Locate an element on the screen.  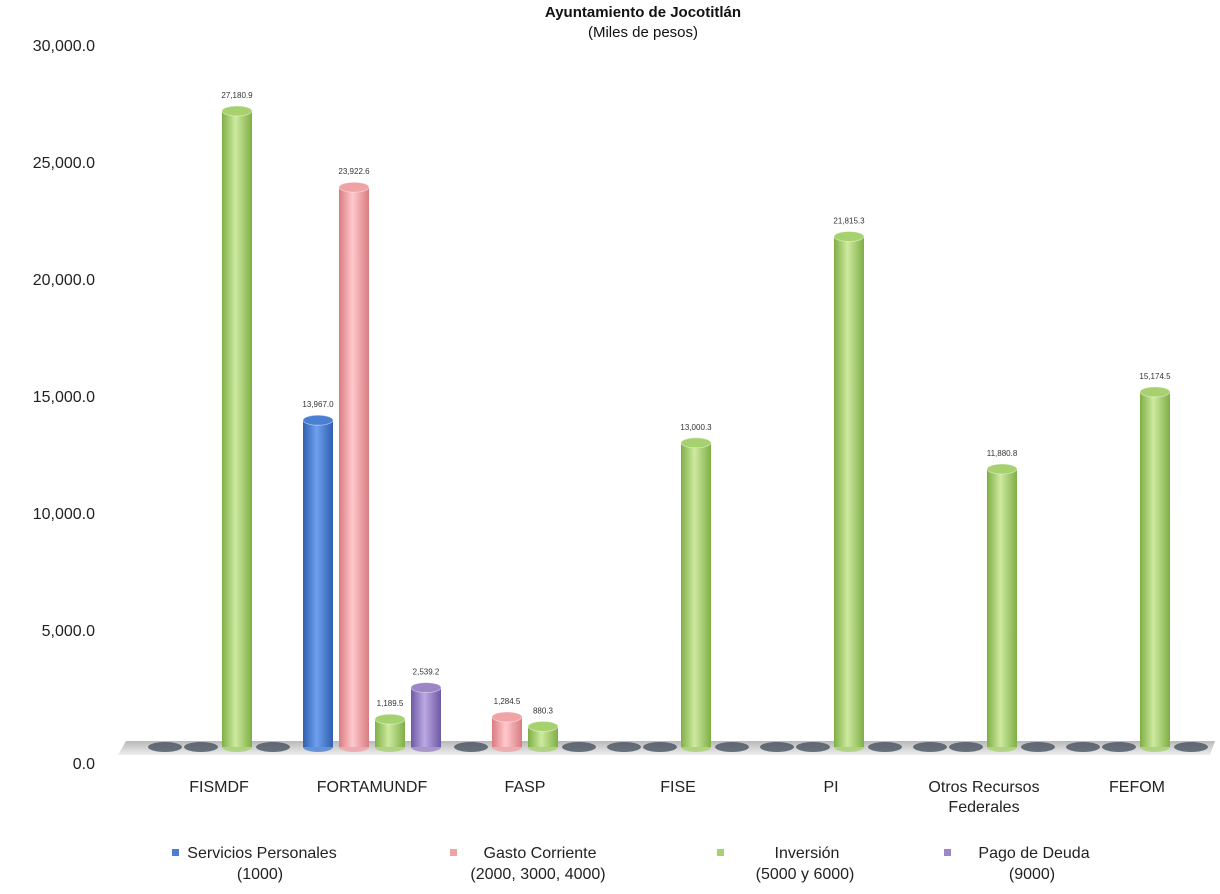
legend-label: Inversión is located at coordinates (807, 853).